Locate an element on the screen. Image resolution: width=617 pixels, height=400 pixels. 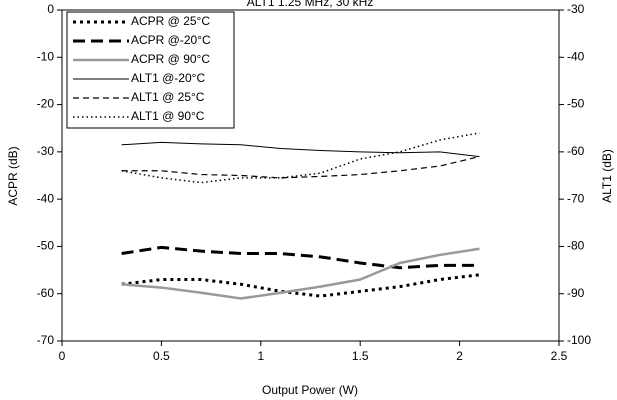
legend-label: ALT1 @-20°C is located at coordinates (168, 78).